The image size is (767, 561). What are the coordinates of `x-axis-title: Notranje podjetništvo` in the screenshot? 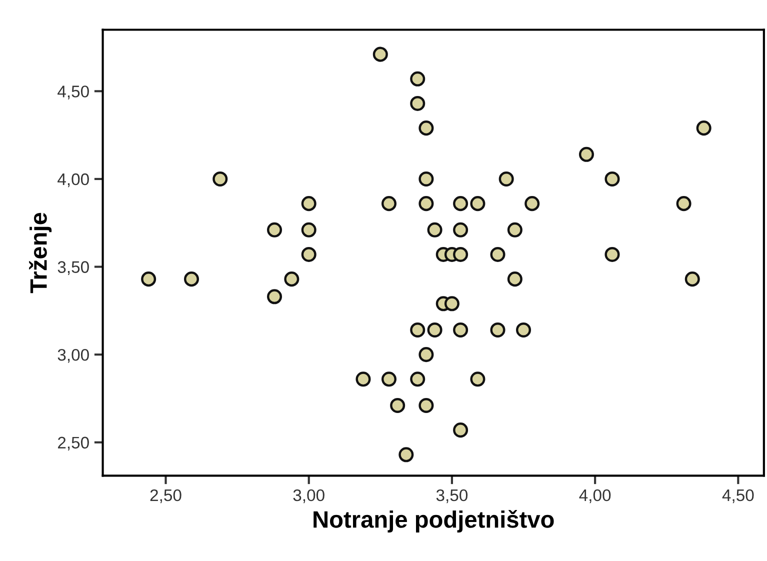 It's located at (434, 521).